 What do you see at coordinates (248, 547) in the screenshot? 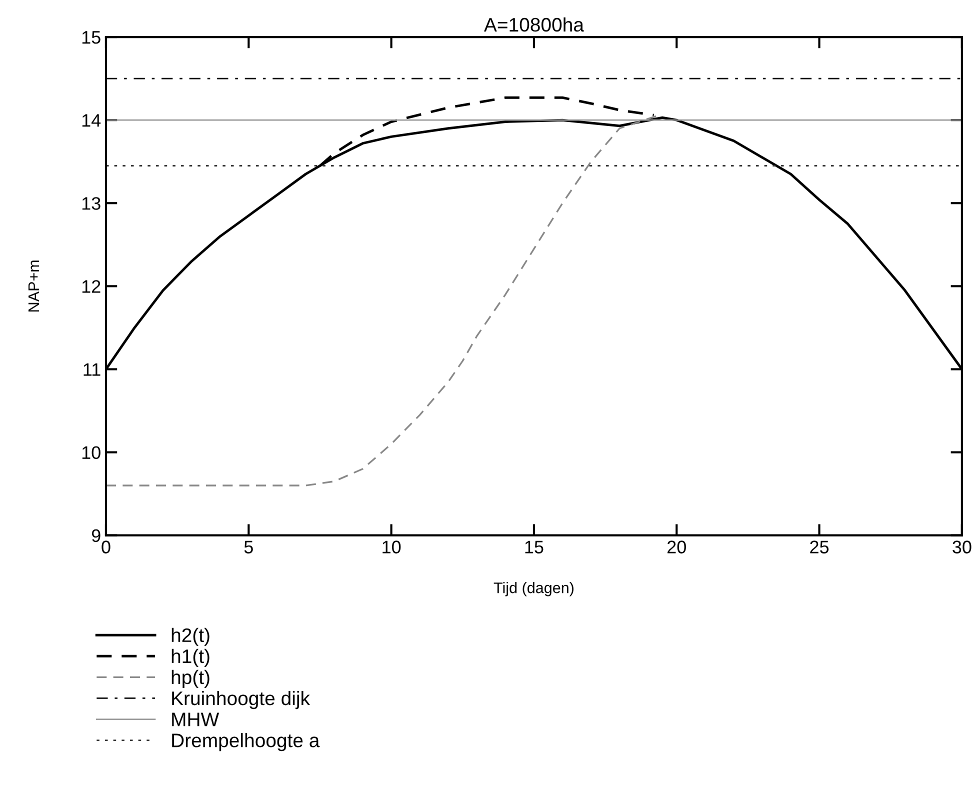
I see `x-tick-label: 5` at bounding box center [248, 547].